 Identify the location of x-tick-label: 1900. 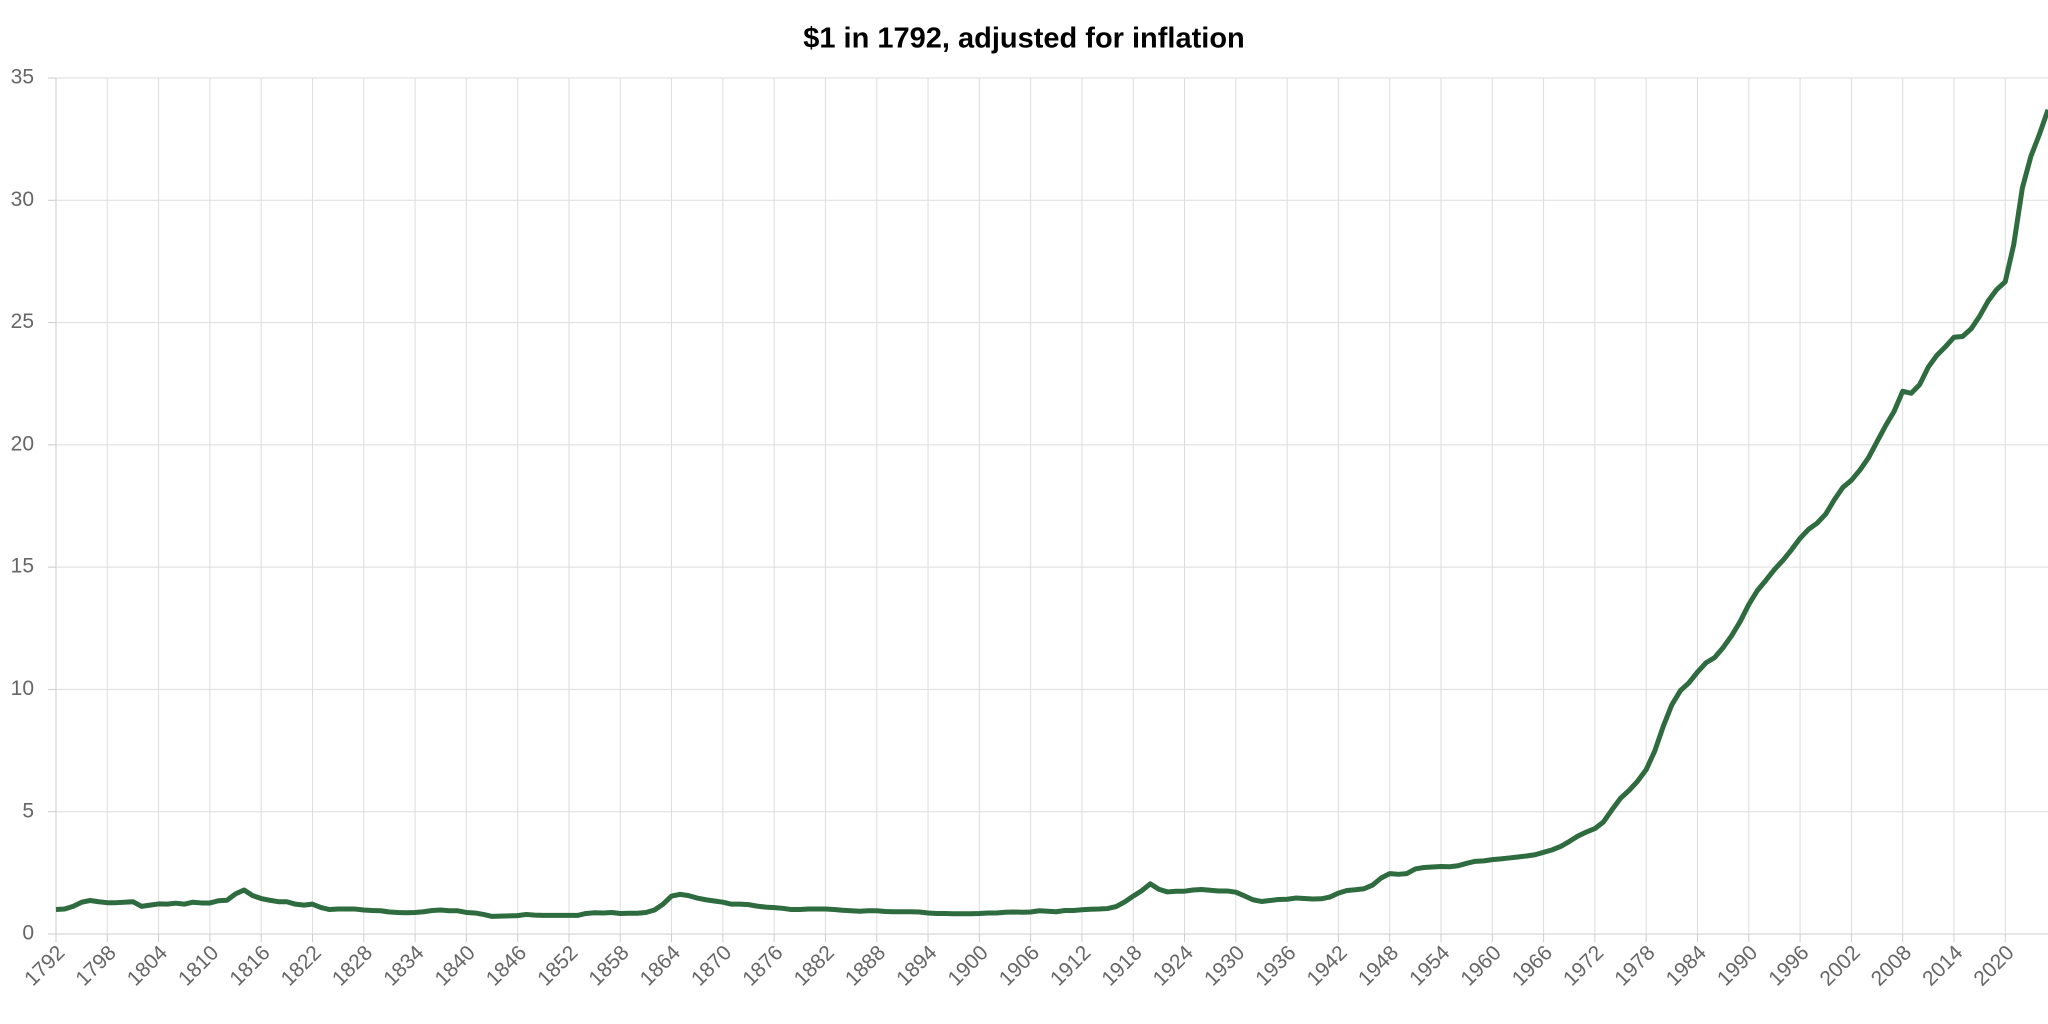
(967, 965).